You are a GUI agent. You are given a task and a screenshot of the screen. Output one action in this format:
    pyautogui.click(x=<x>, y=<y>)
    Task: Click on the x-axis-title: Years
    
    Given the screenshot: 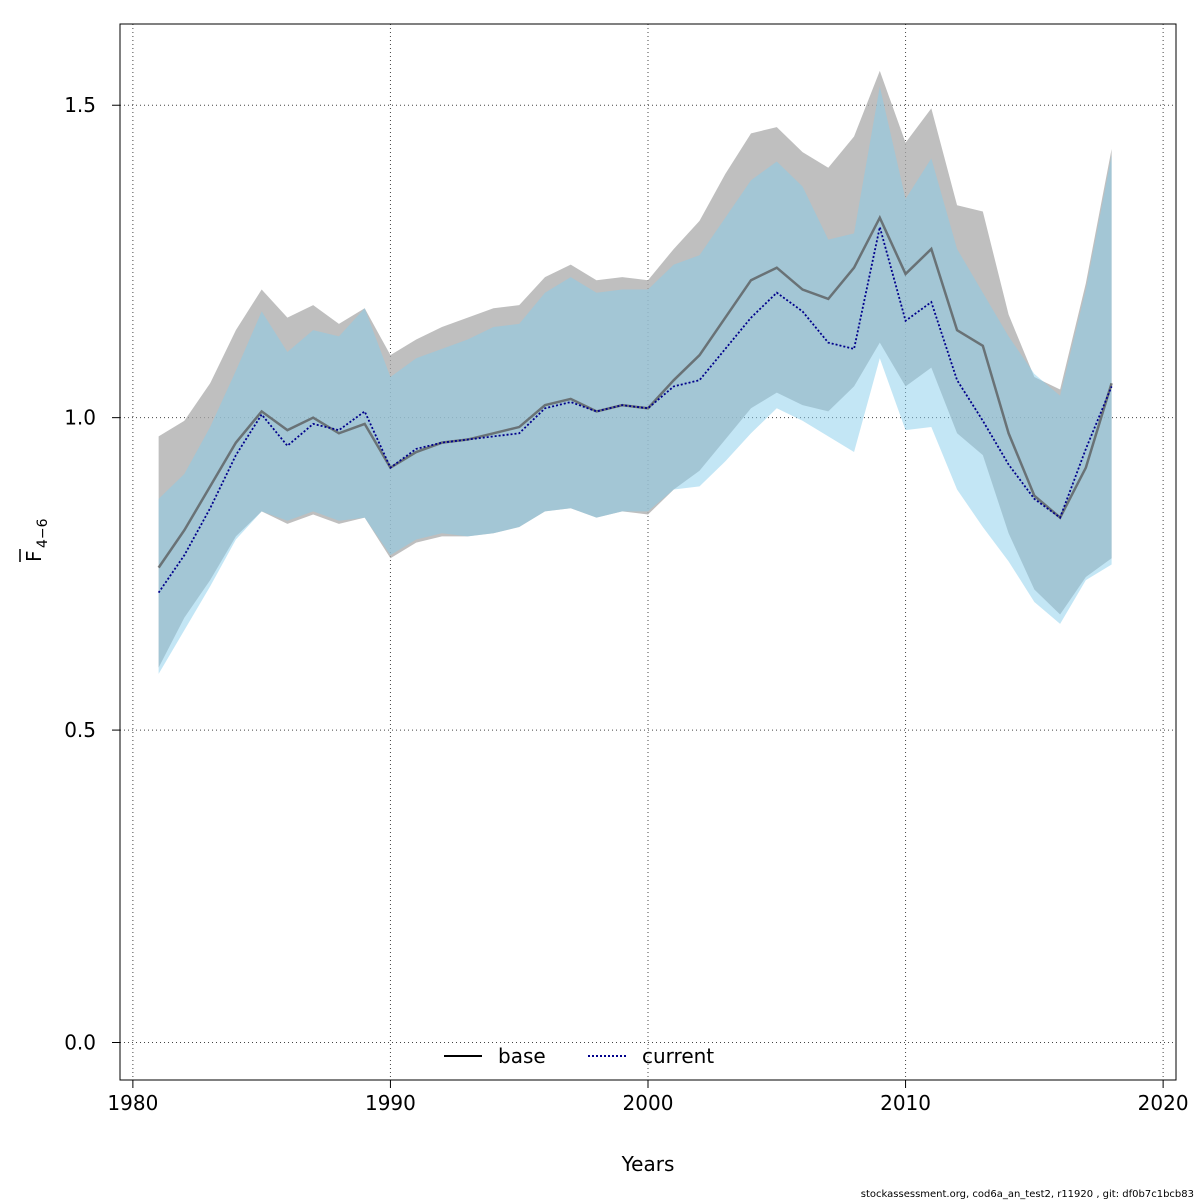 What is the action you would take?
    pyautogui.click(x=648, y=1164)
    